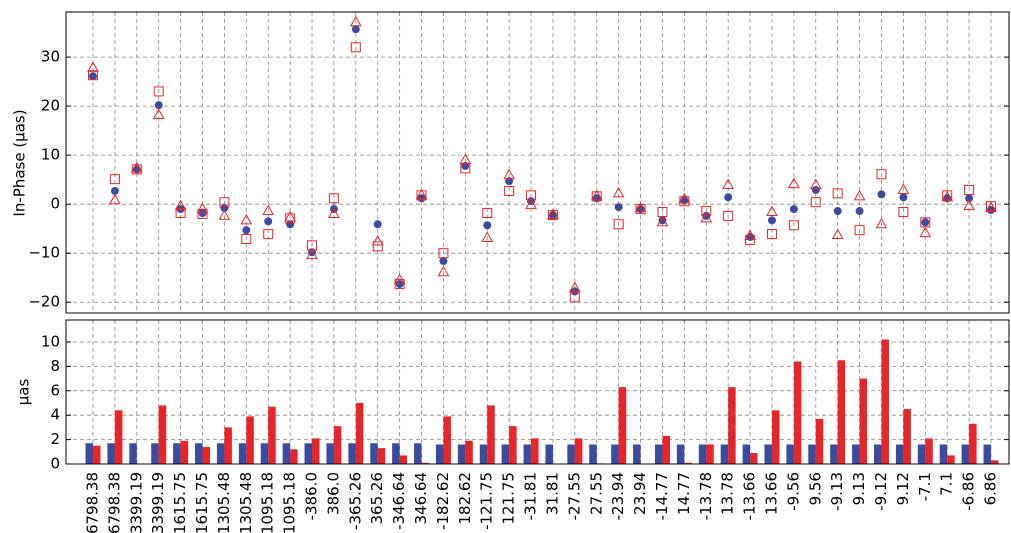  I want to click on y-tick-label: 2, so click(55, 439).